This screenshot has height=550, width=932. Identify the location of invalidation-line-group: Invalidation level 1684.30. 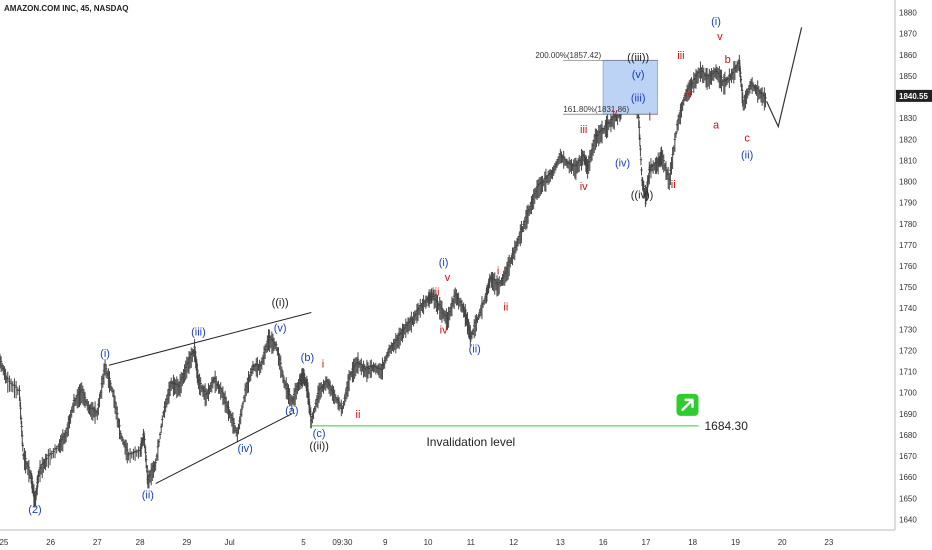
(529, 421).